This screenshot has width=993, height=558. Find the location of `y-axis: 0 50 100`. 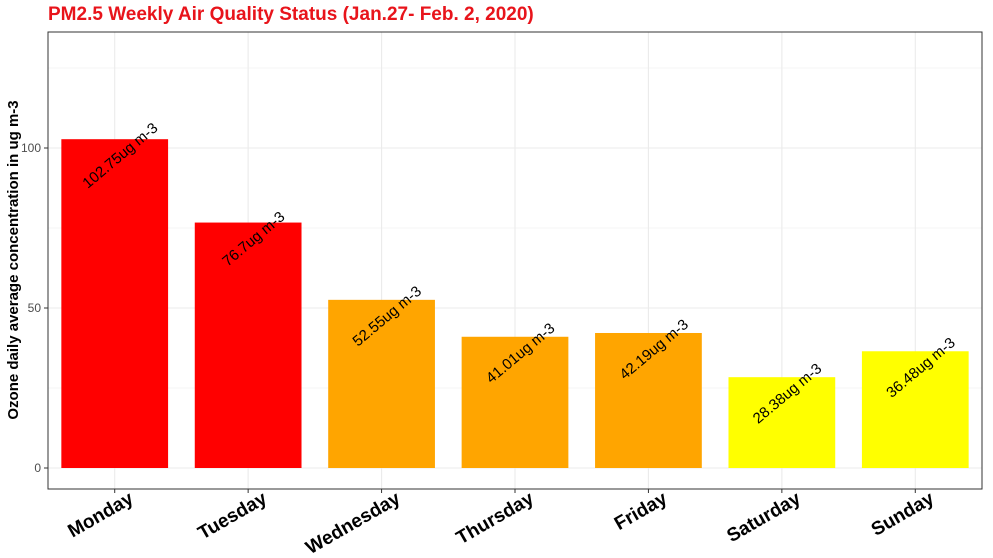

y-axis: 0 50 100 is located at coordinates (34, 308).